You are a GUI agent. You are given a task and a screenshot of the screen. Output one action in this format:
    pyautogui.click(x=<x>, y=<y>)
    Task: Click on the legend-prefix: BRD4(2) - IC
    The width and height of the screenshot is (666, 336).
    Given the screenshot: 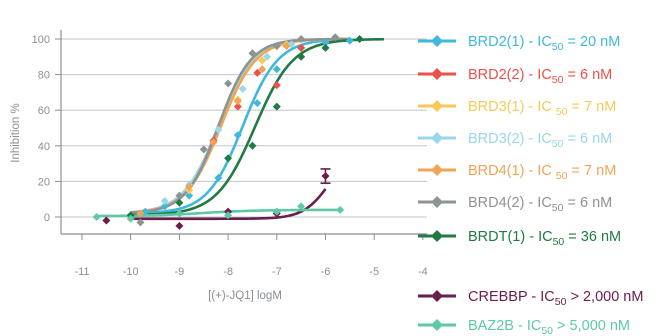 What is the action you would take?
    pyautogui.click(x=510, y=203)
    